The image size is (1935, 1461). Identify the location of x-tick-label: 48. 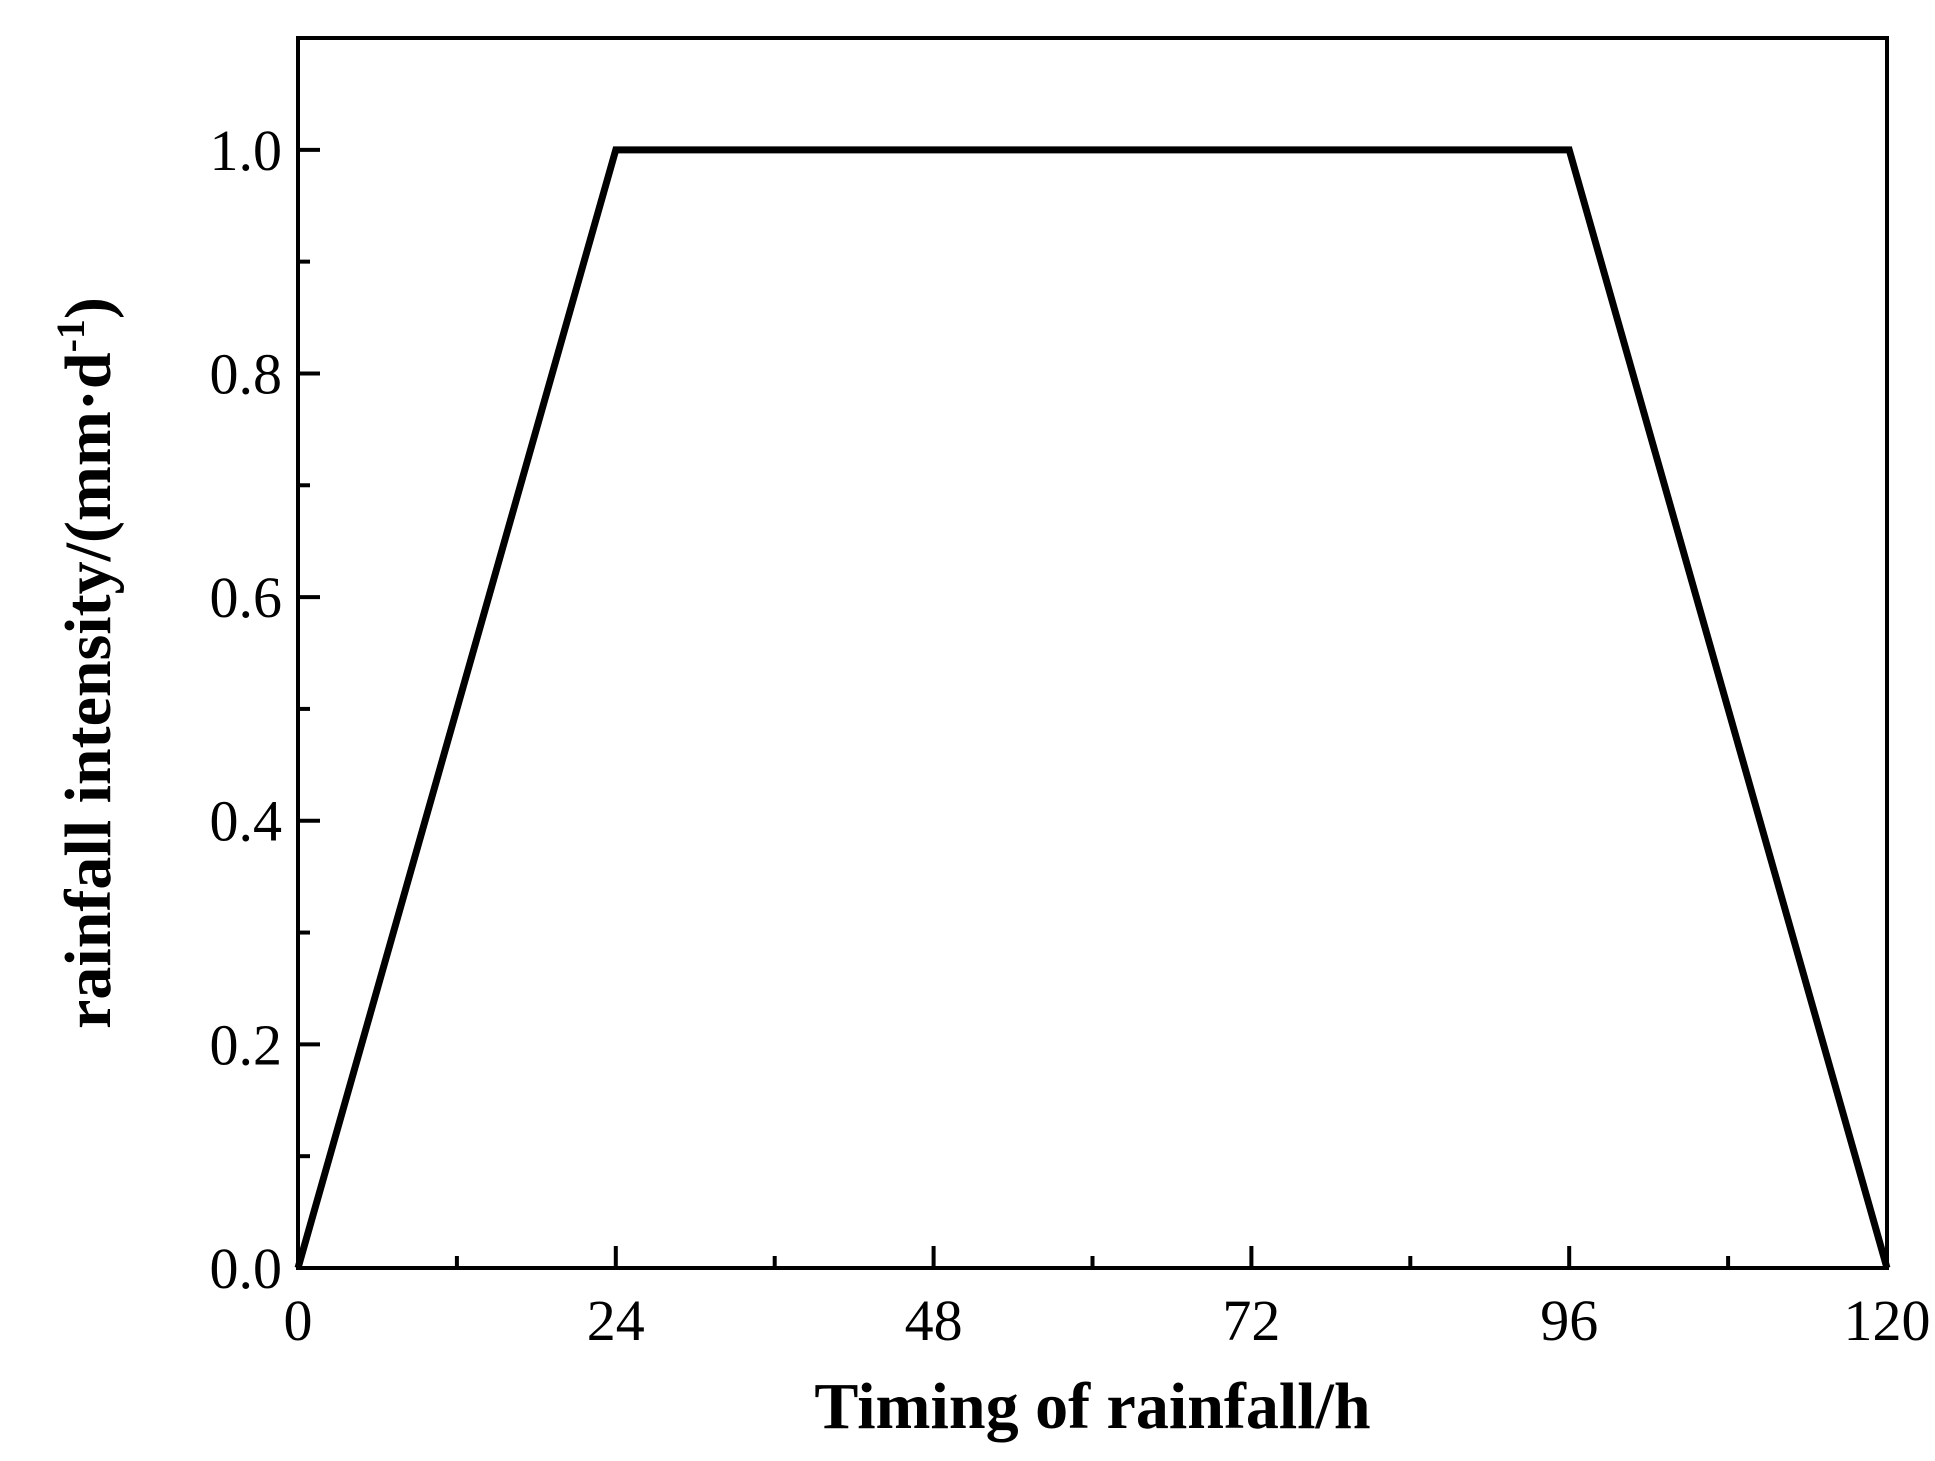
(934, 1320).